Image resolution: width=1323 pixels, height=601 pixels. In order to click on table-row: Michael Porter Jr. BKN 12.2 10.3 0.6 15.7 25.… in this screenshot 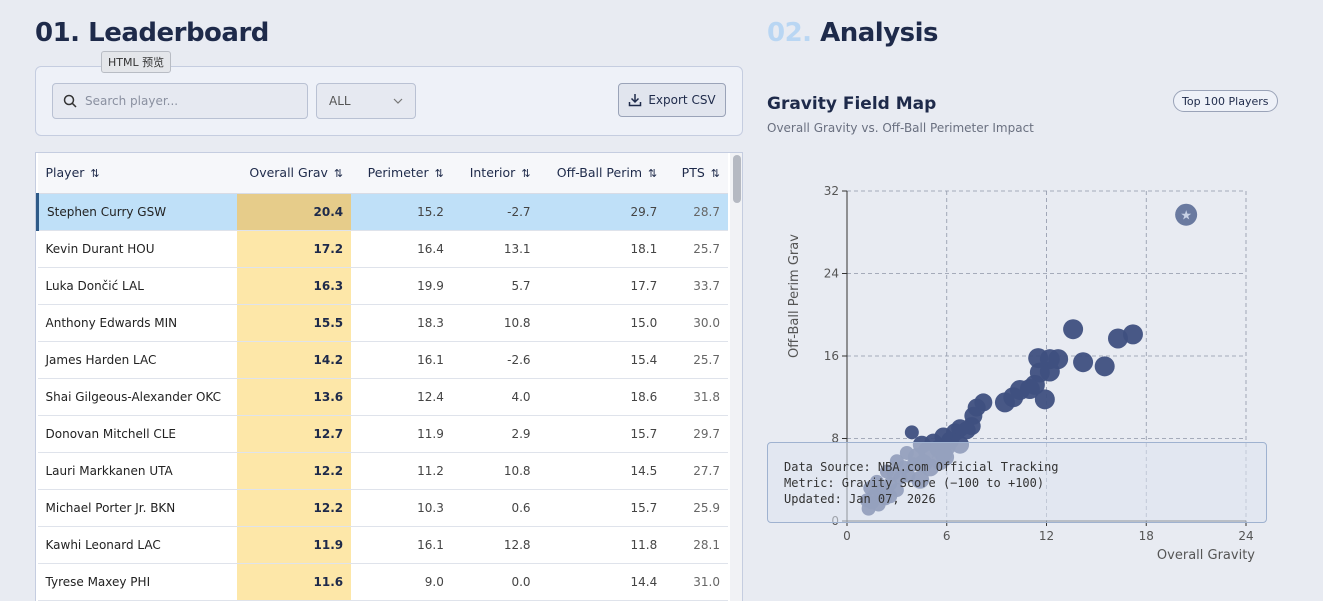, I will do `click(382, 508)`.